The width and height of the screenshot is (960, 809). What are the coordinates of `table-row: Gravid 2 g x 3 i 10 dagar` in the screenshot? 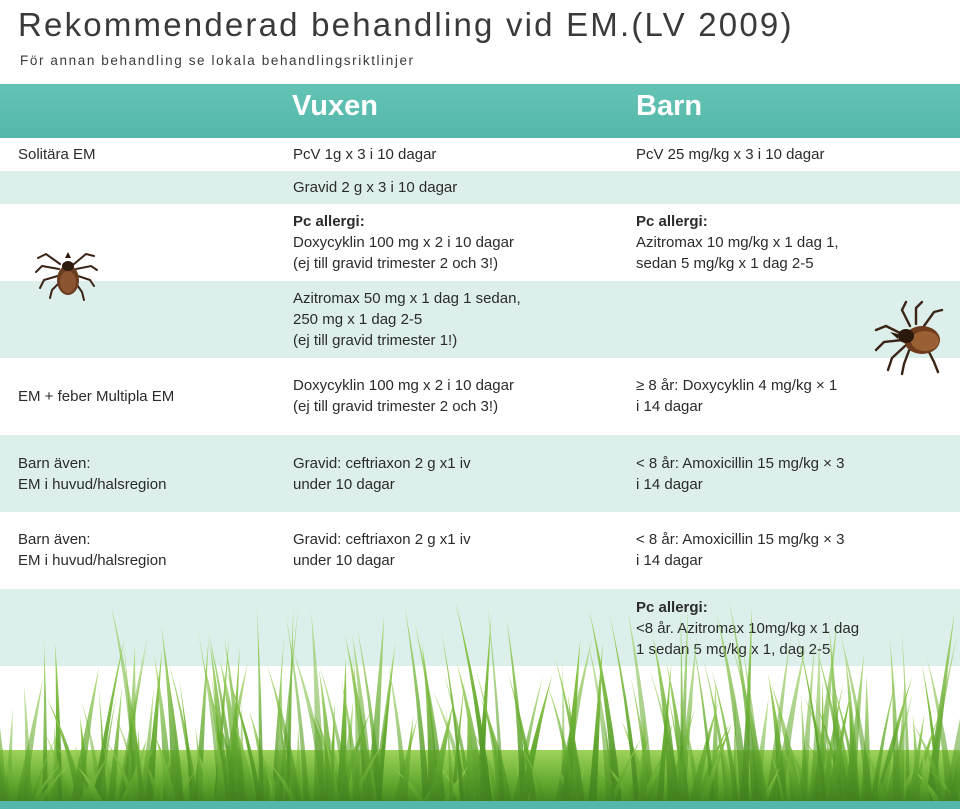 It's located at (480, 187).